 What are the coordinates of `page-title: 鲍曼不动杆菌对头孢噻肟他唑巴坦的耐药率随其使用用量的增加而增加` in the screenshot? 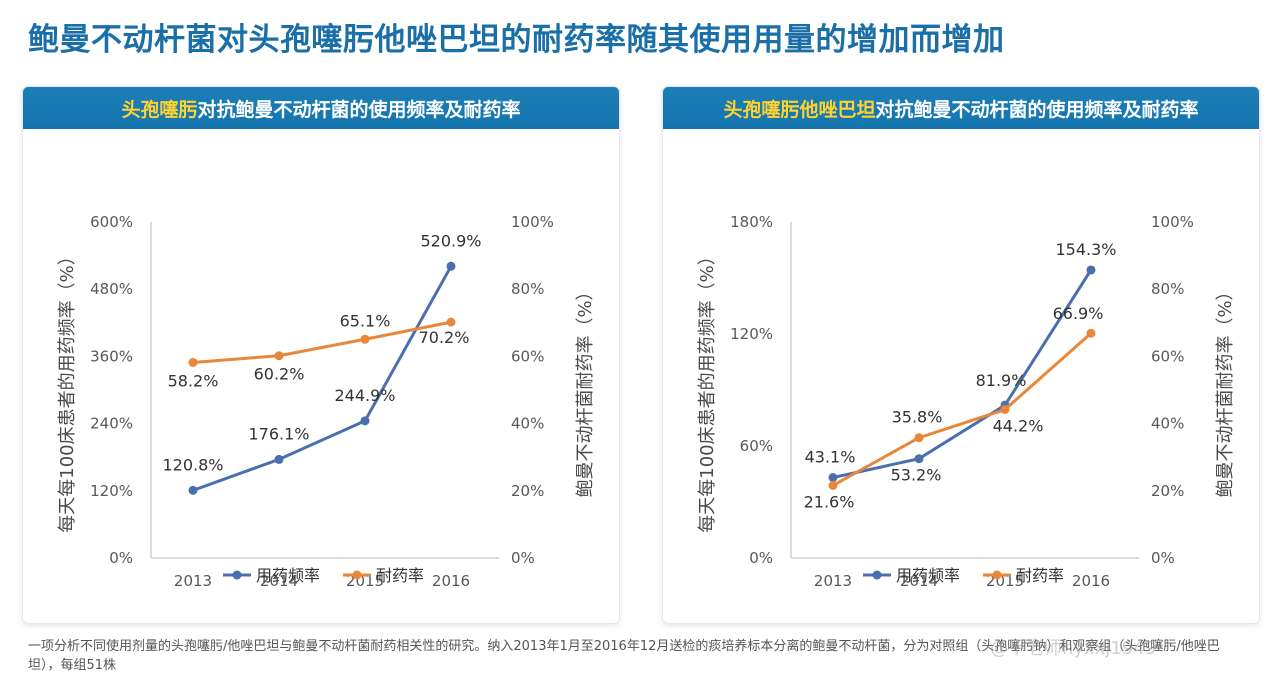 It's located at (516, 40).